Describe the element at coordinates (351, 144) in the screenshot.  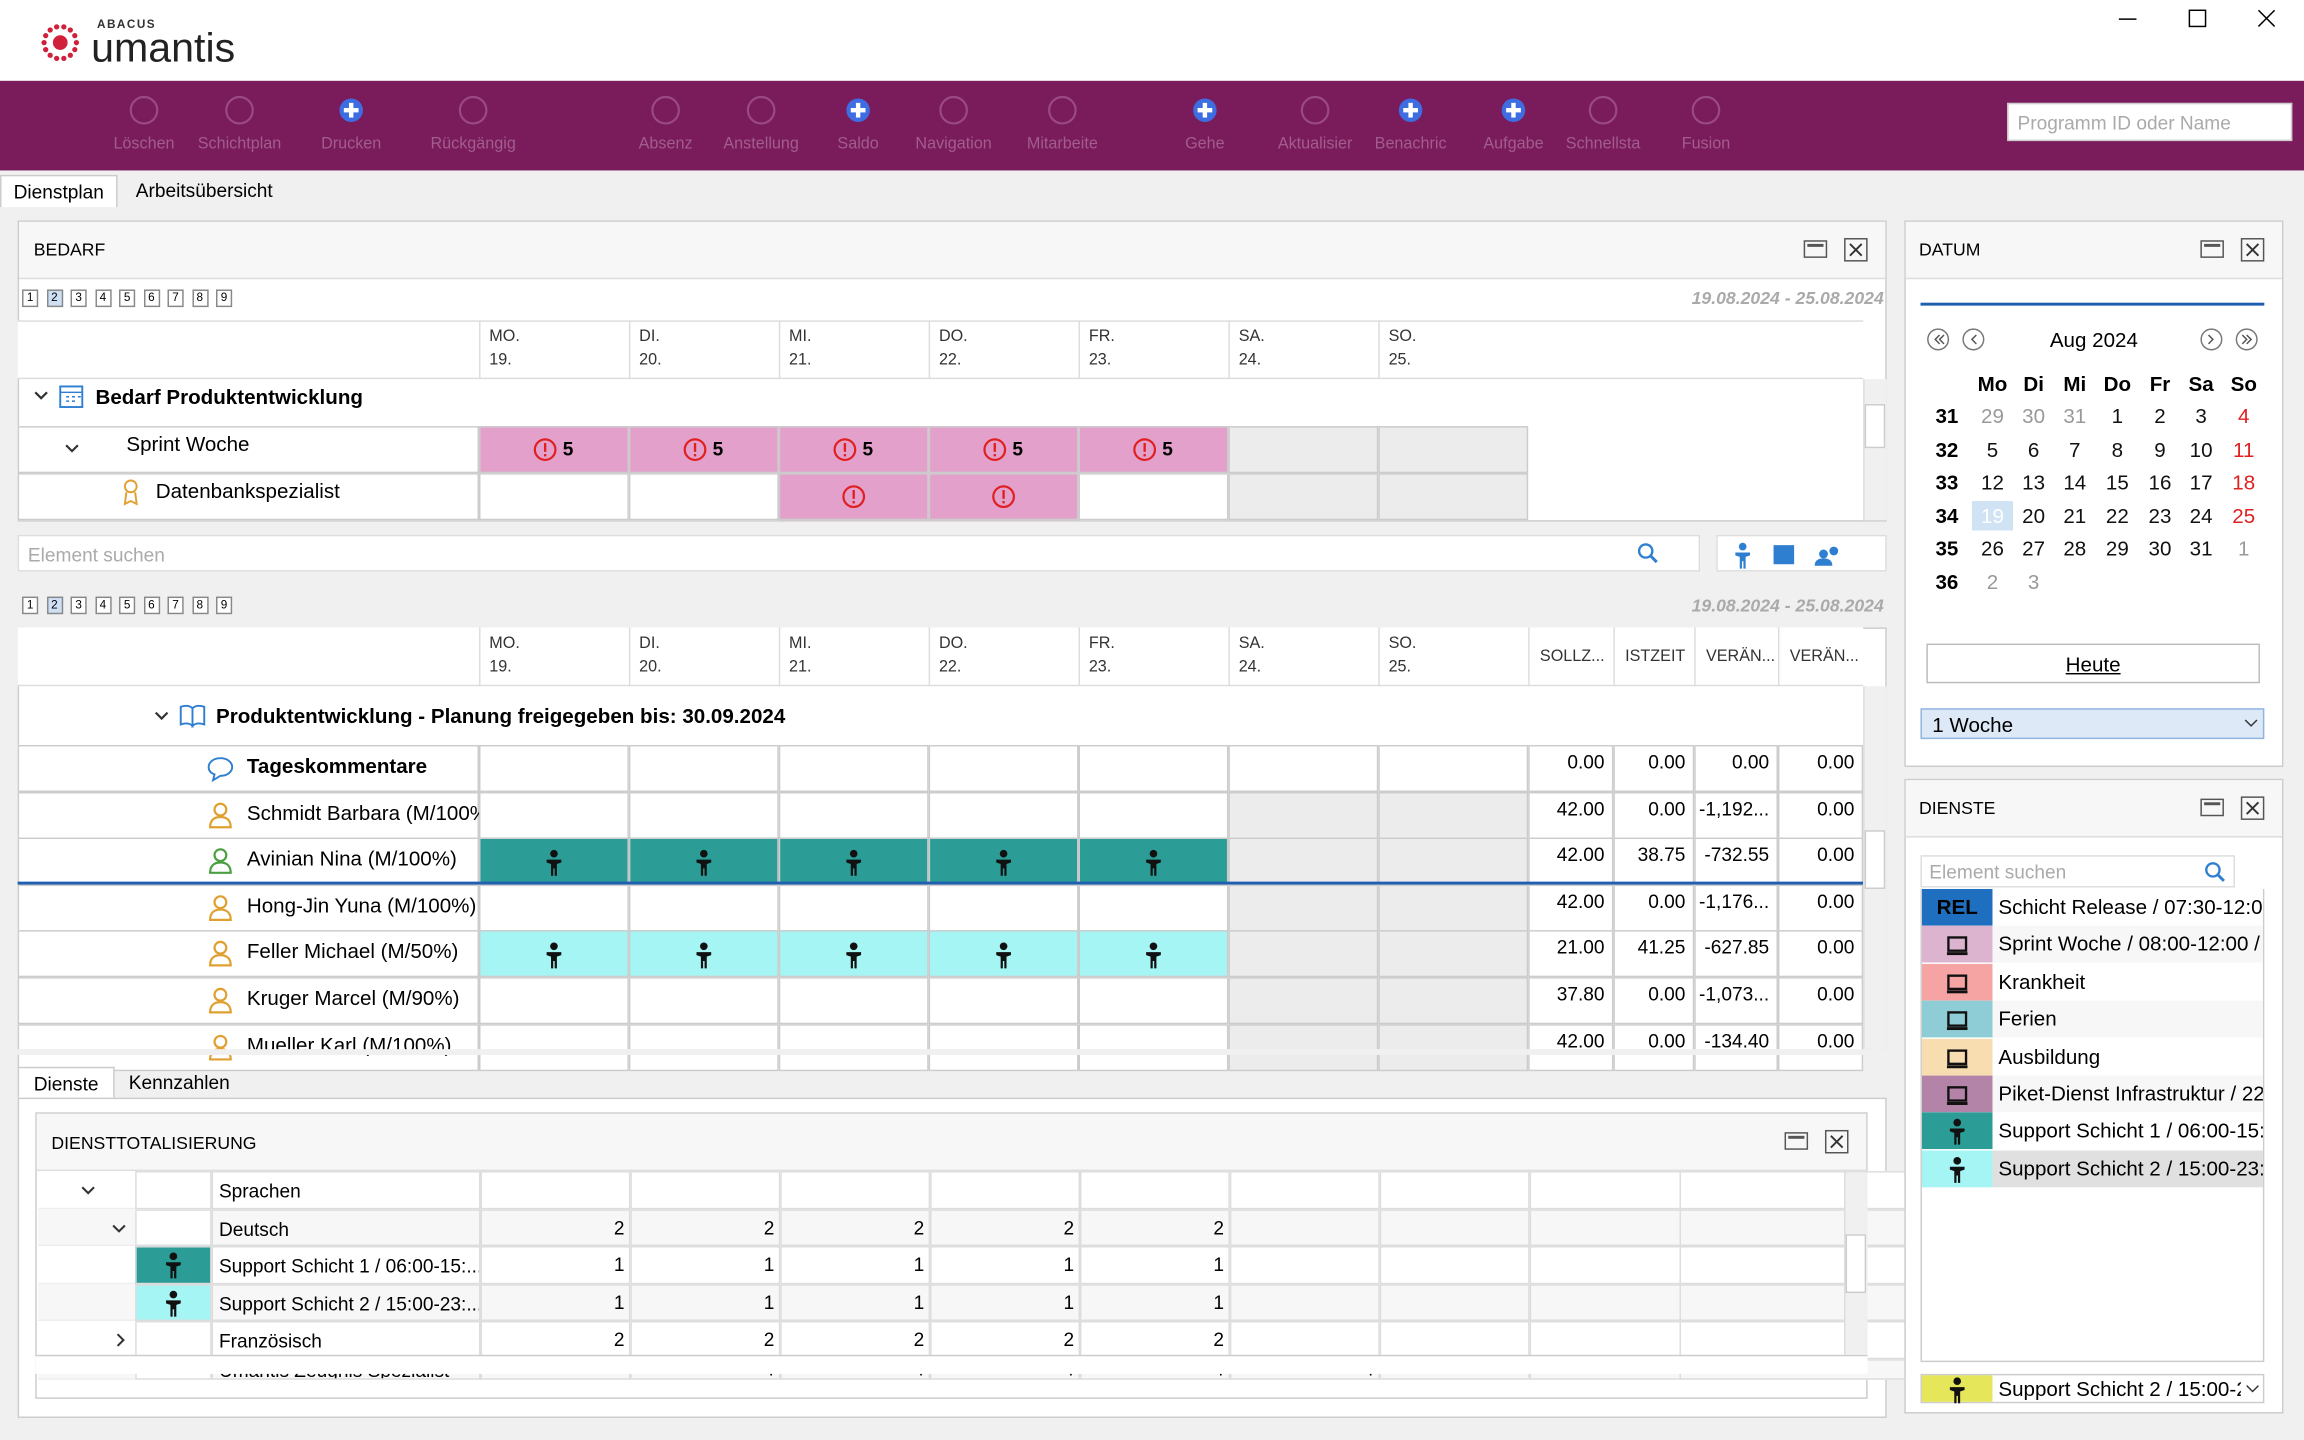
I see `toolbar-button: Drucken` at that location.